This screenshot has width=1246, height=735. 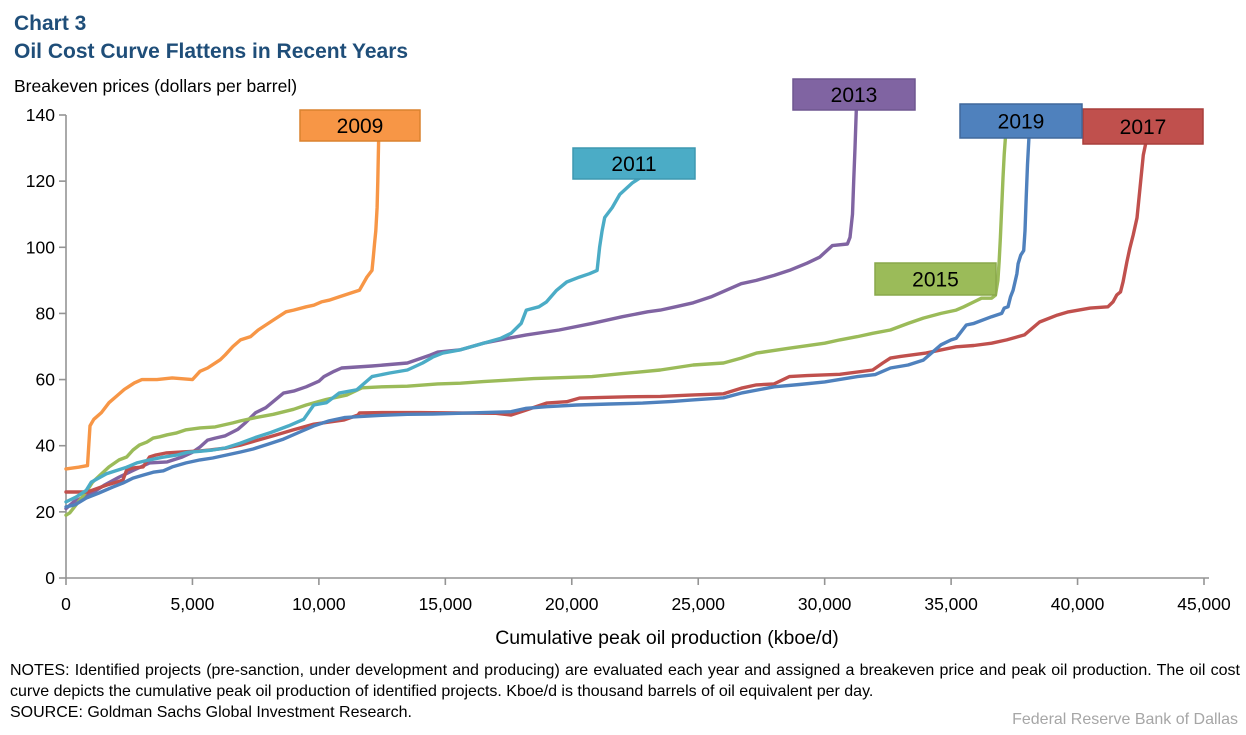 What do you see at coordinates (222, 305) in the screenshot?
I see `series-line-2009` at bounding box center [222, 305].